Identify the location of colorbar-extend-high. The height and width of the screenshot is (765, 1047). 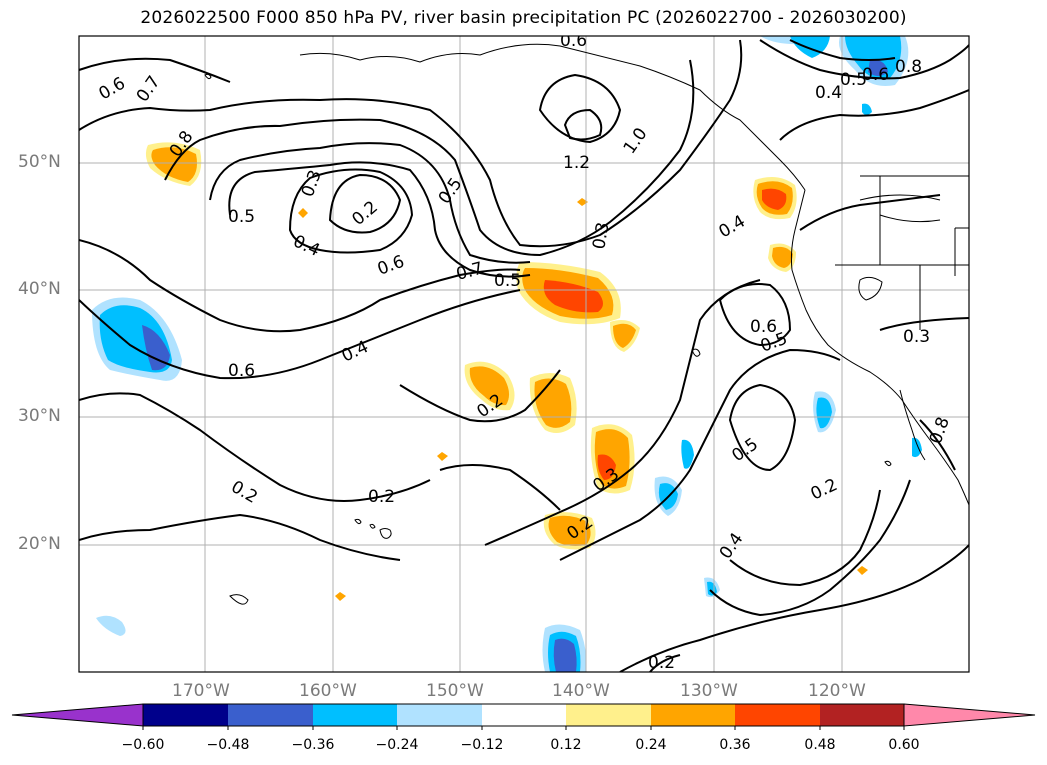
(969, 715).